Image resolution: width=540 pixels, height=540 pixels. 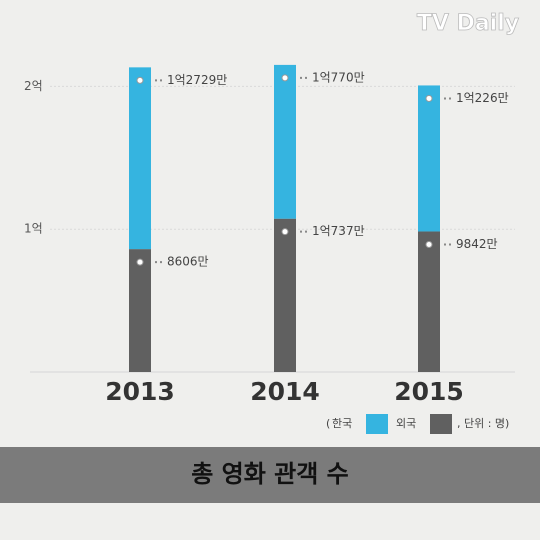 I want to click on data-label: 1억226만, so click(x=482, y=98).